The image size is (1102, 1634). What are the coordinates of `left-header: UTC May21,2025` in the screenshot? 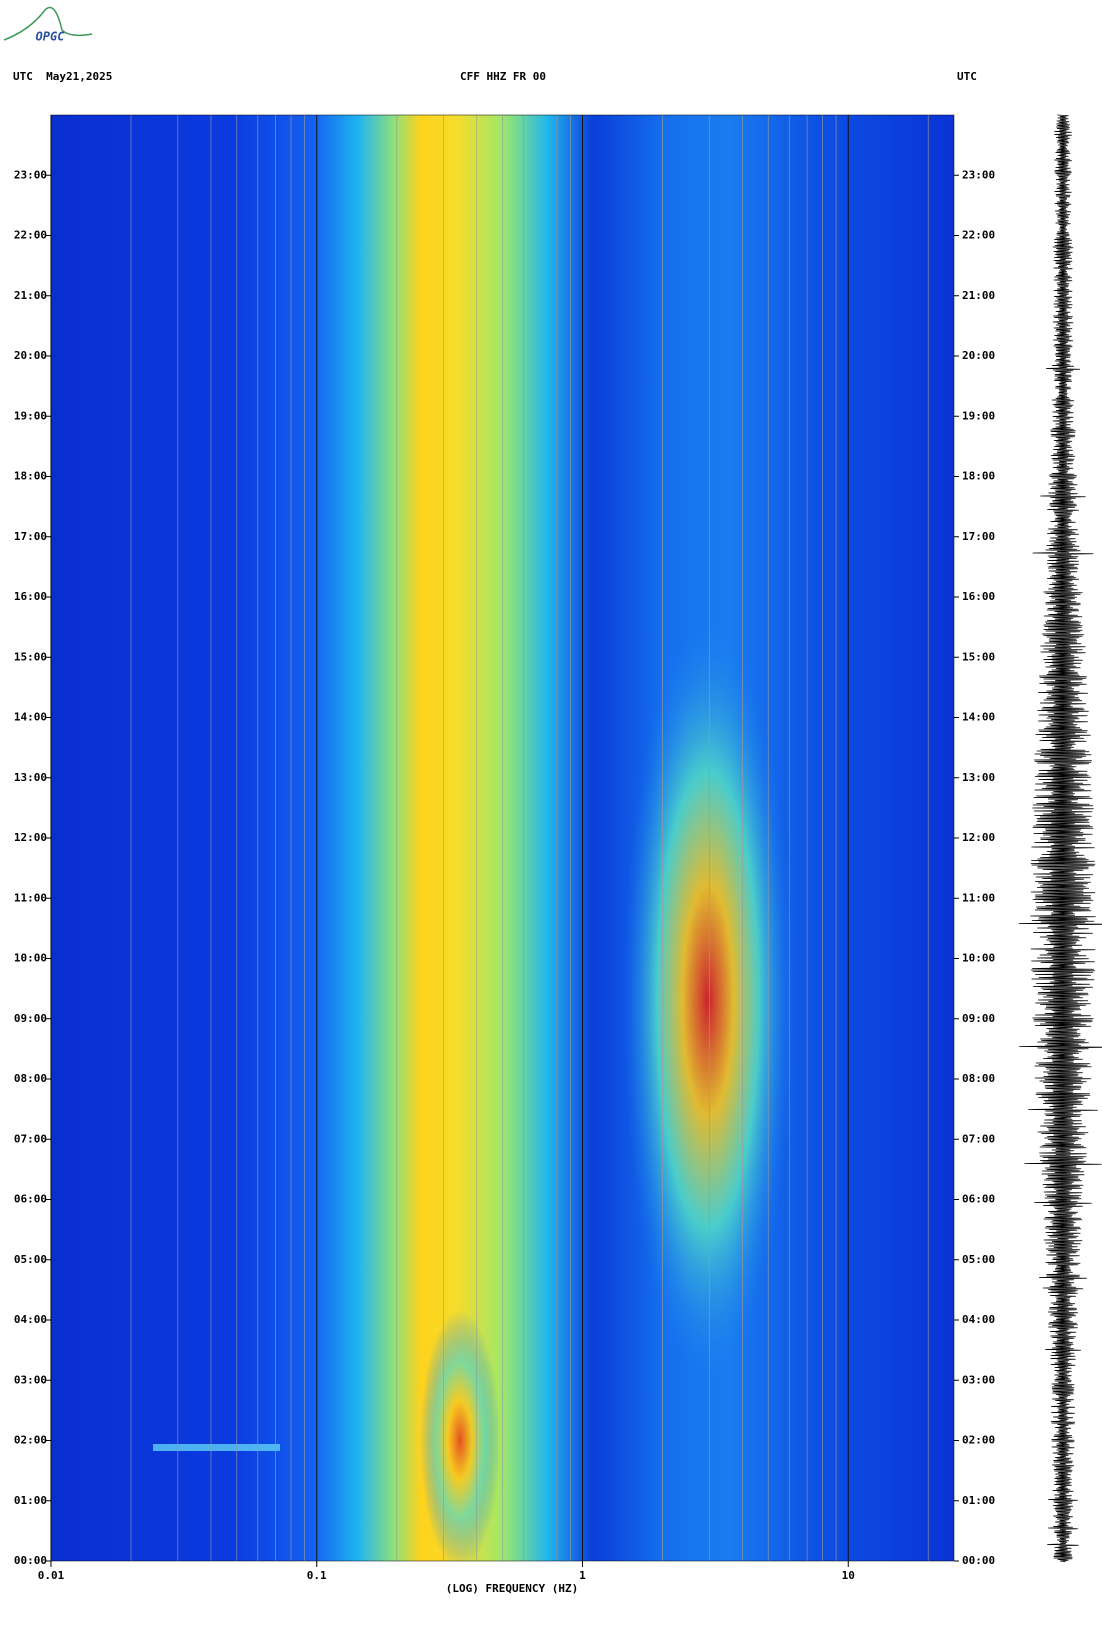 It's located at (62, 76).